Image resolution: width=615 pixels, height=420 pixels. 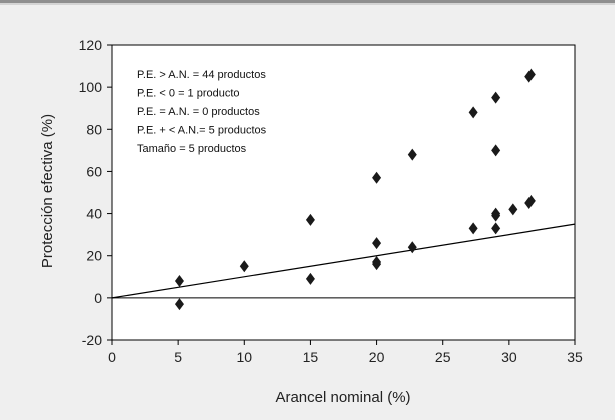 What do you see at coordinates (92, 340) in the screenshot?
I see `y-tick-label: -20` at bounding box center [92, 340].